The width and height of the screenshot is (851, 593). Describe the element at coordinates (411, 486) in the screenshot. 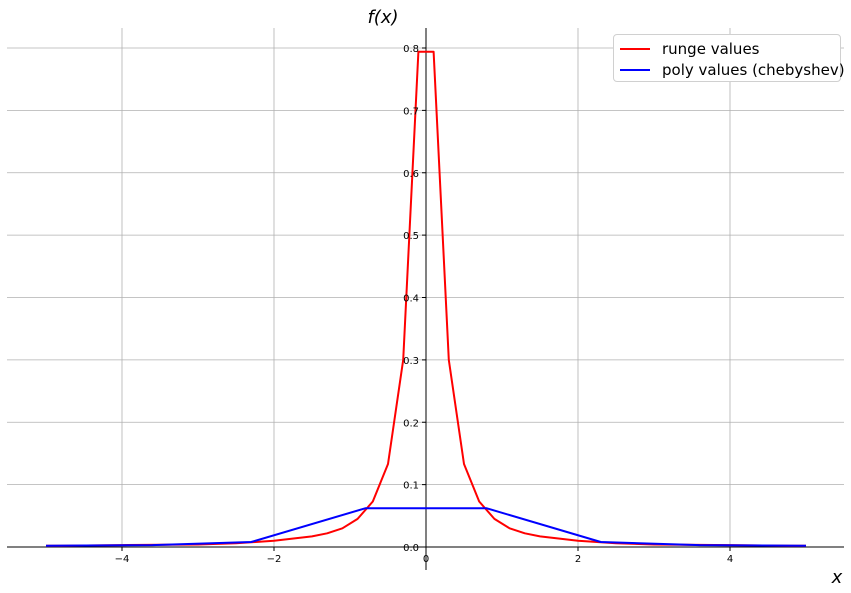

I see `y-tick-label: 0.1` at that location.